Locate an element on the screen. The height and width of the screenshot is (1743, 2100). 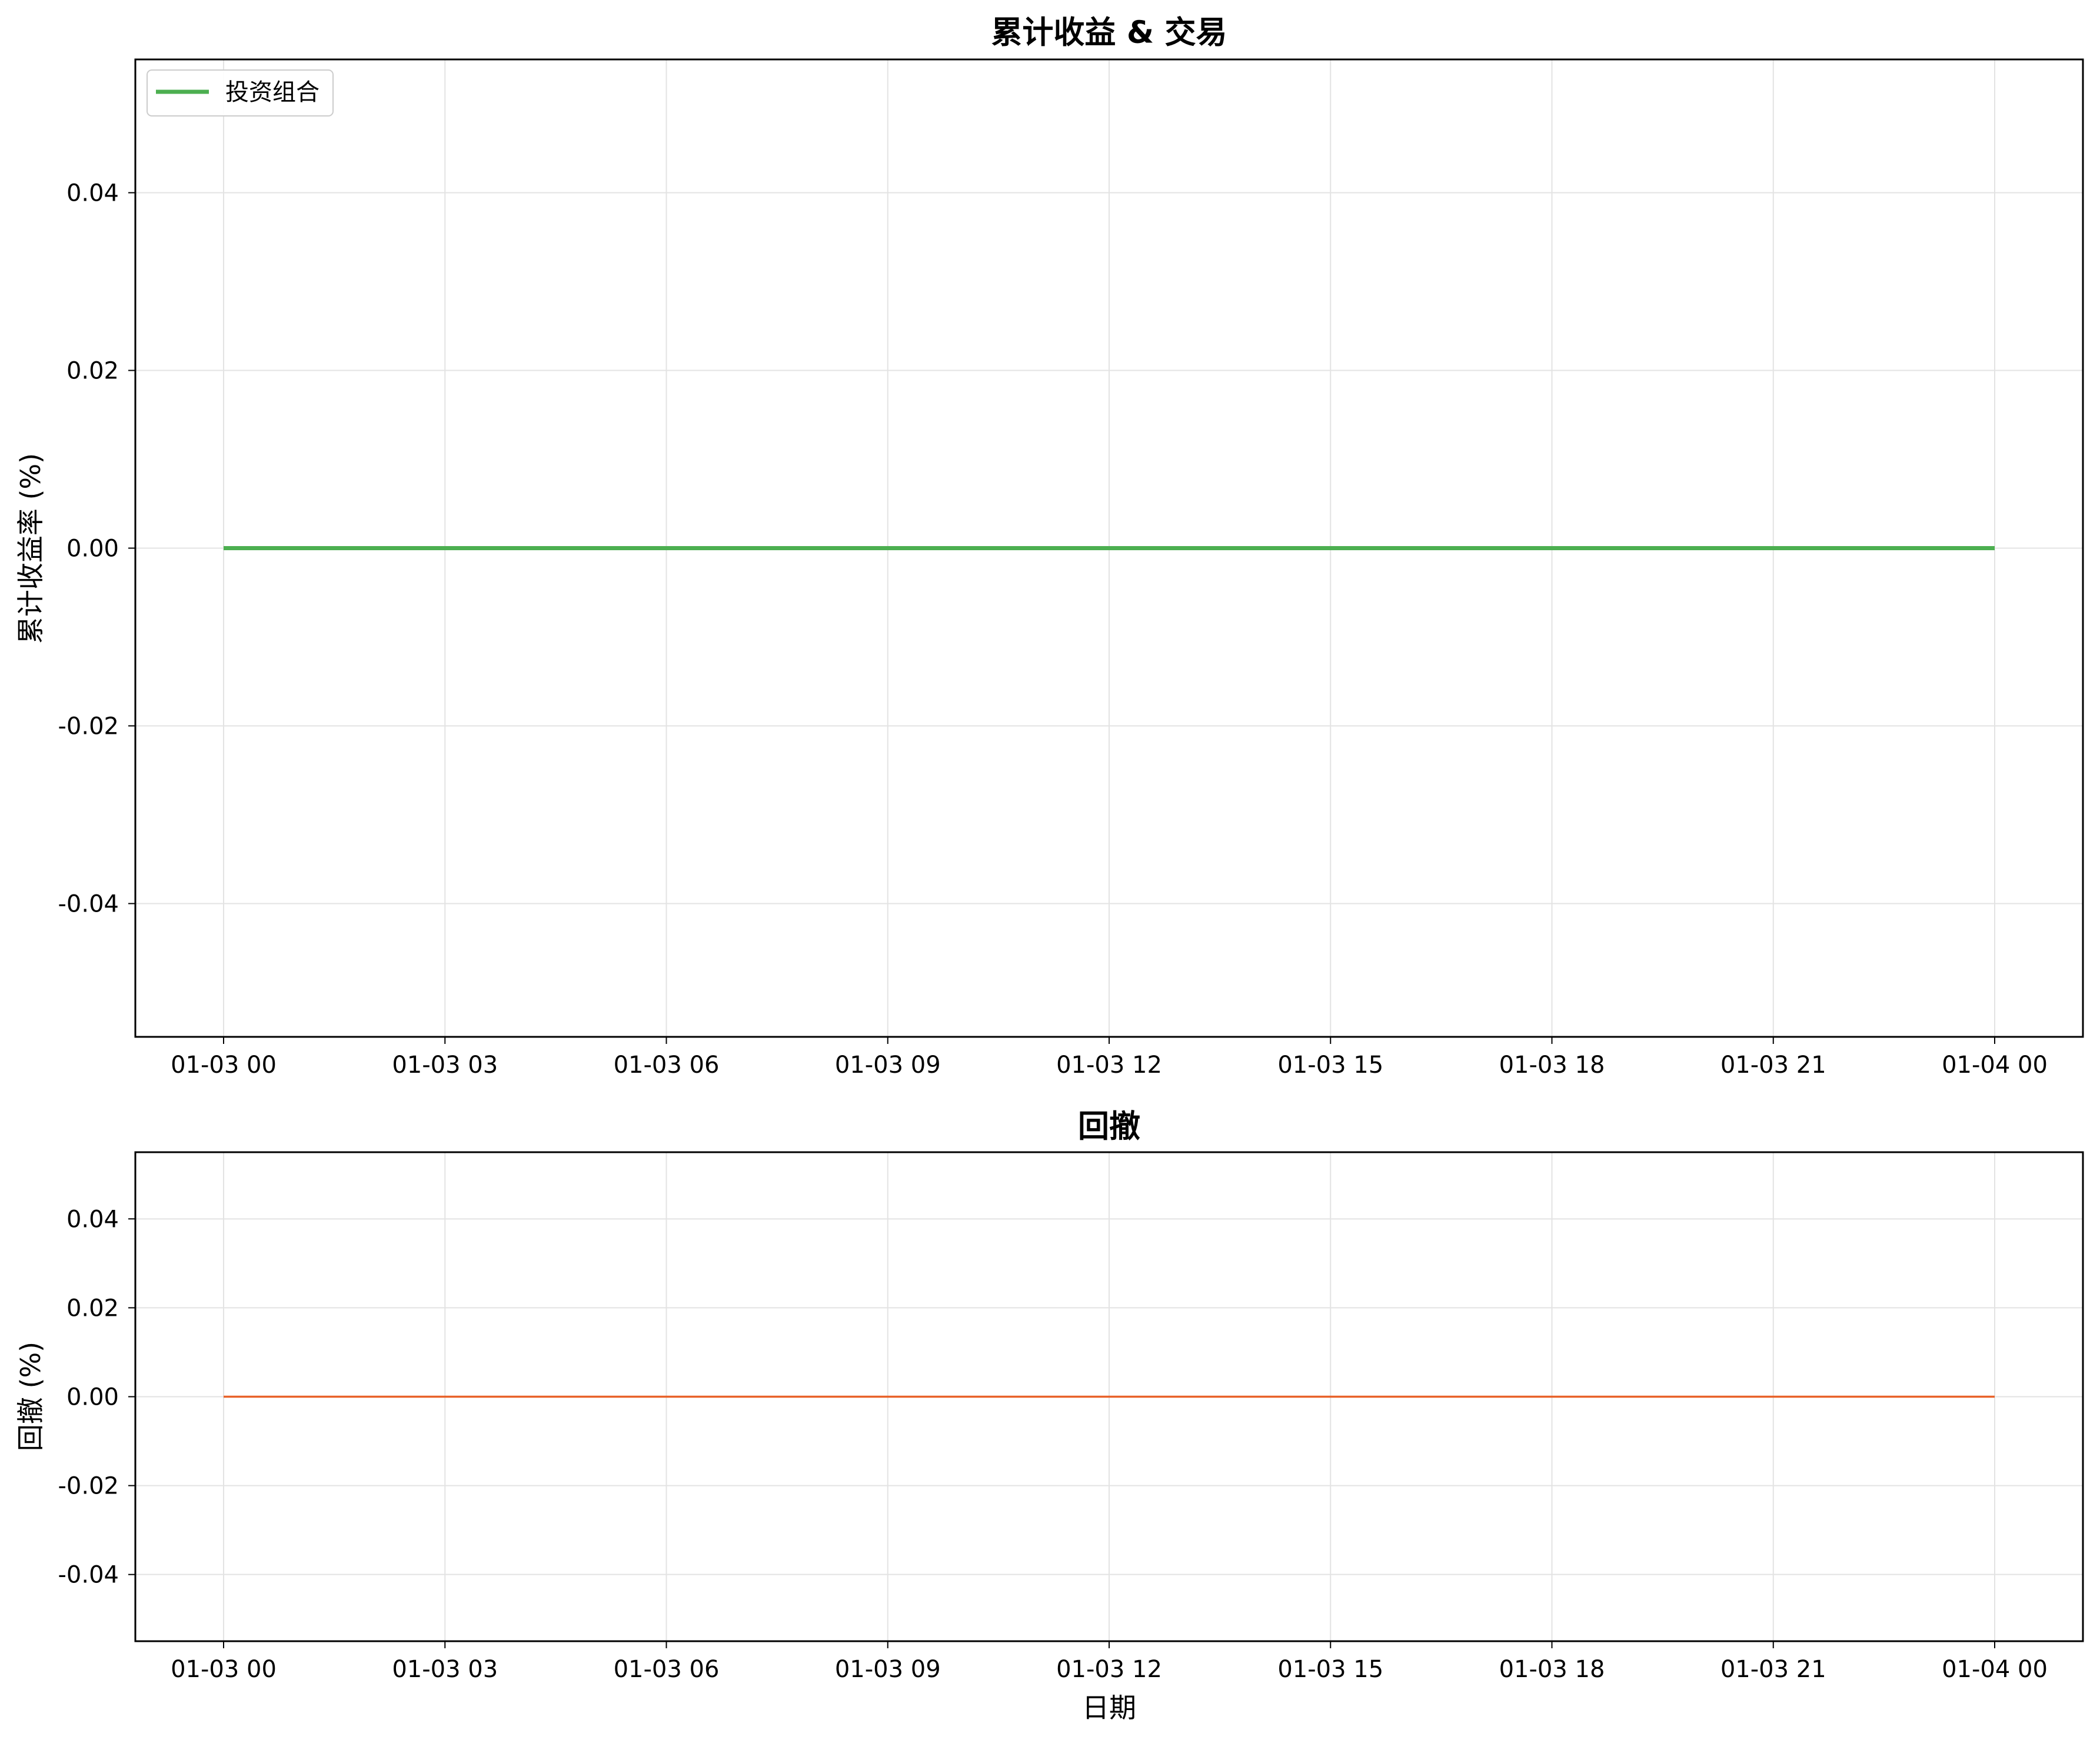
drawdown-y-axis-label: 回撤 (%) is located at coordinates (30, 1397).